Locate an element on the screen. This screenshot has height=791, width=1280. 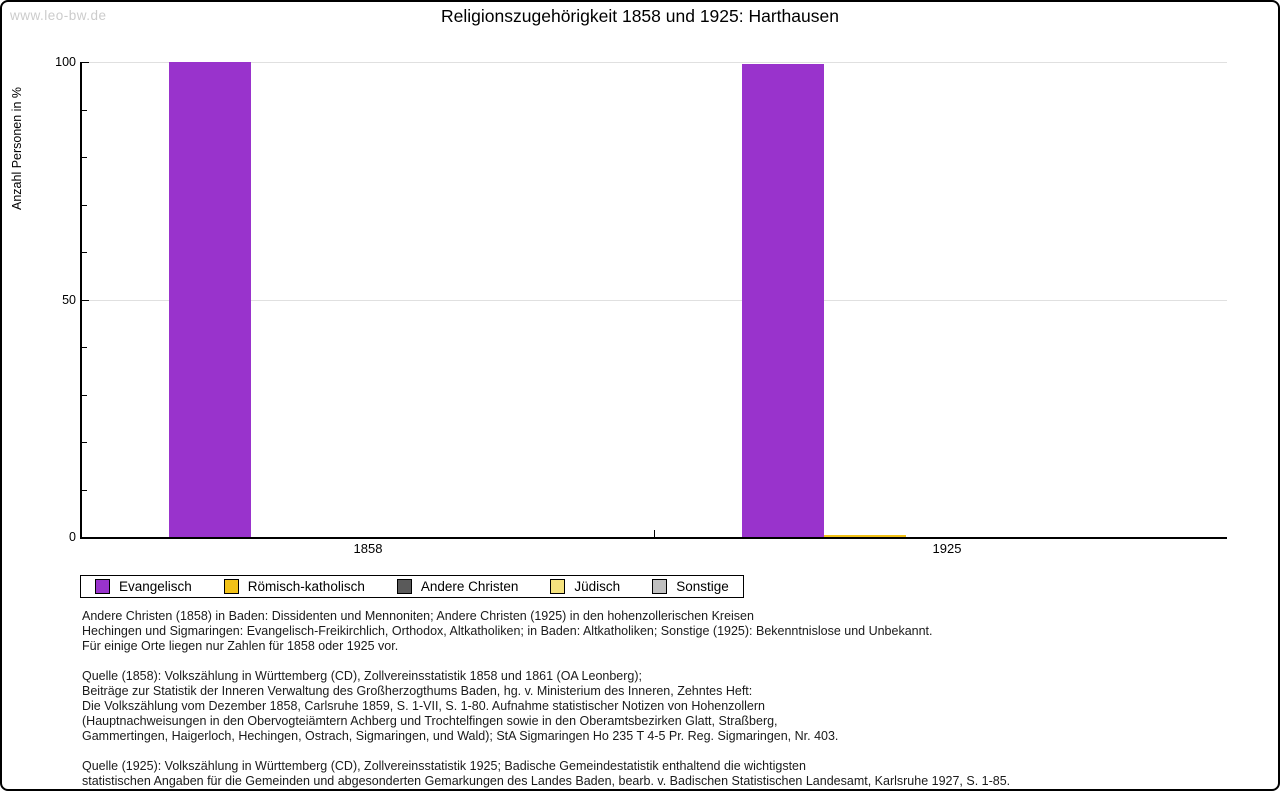
legend-item-juedisch: Jüdisch is located at coordinates (585, 586).